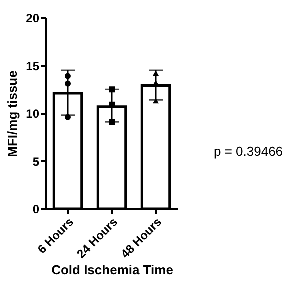  I want to click on text: p = 0.39466, so click(249, 151).